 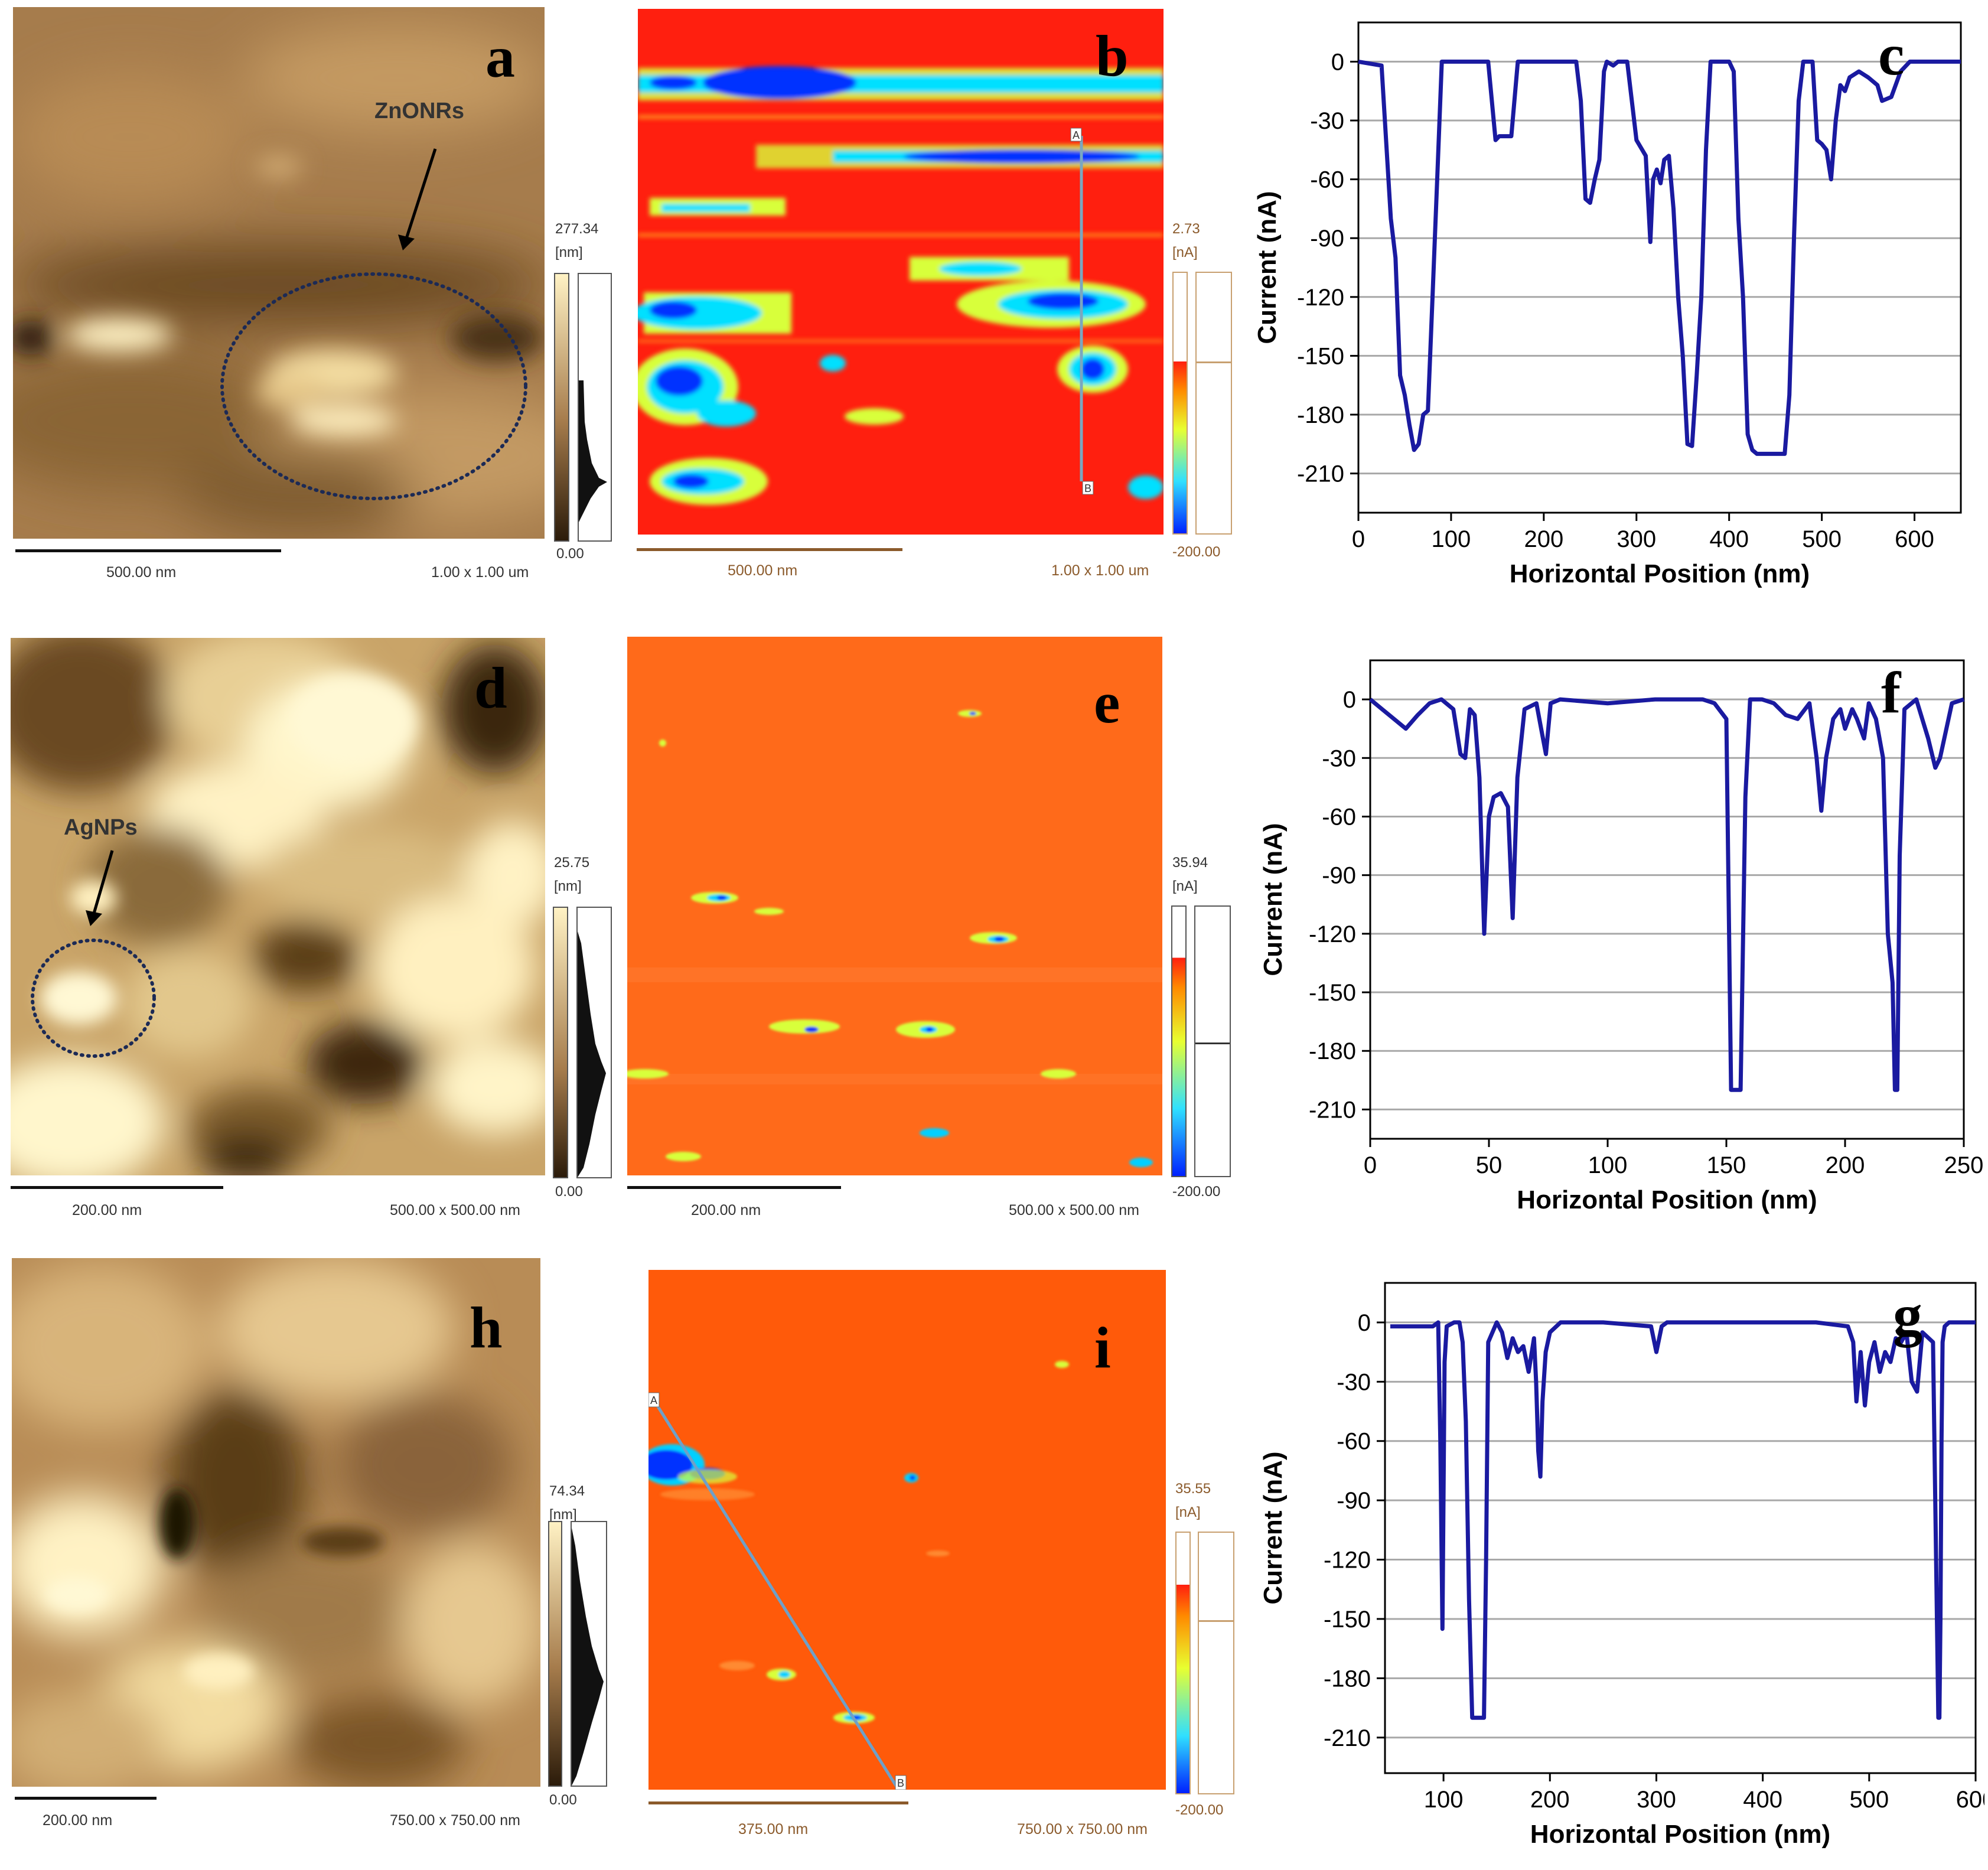 What do you see at coordinates (1666, 895) in the screenshot?
I see `series-line-f` at bounding box center [1666, 895].